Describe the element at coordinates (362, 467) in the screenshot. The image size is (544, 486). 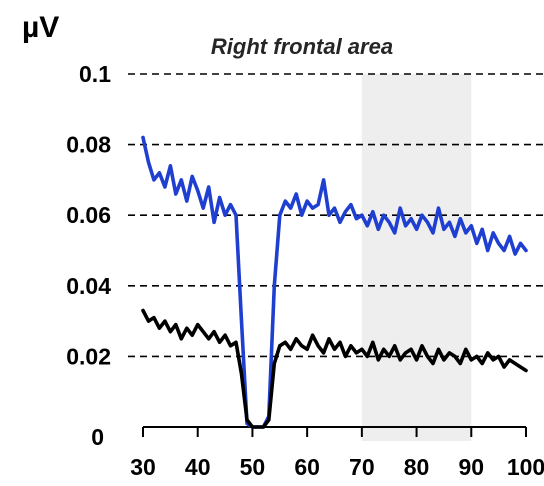
I see `x-tick-label: 70` at that location.